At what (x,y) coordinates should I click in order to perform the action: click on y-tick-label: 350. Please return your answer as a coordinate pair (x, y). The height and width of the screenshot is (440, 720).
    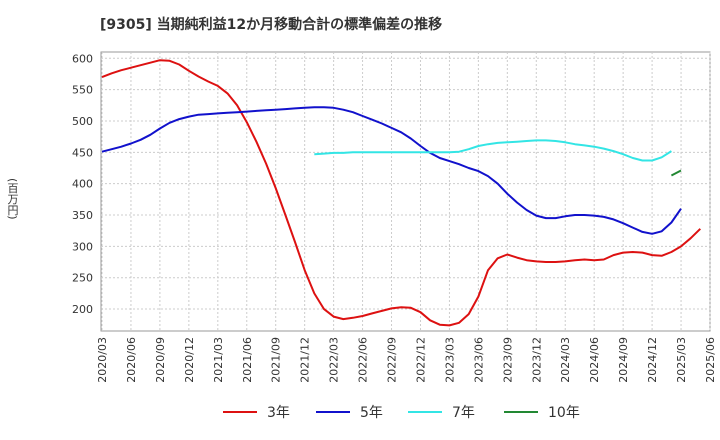
    Looking at the image, I should click on (82, 215).